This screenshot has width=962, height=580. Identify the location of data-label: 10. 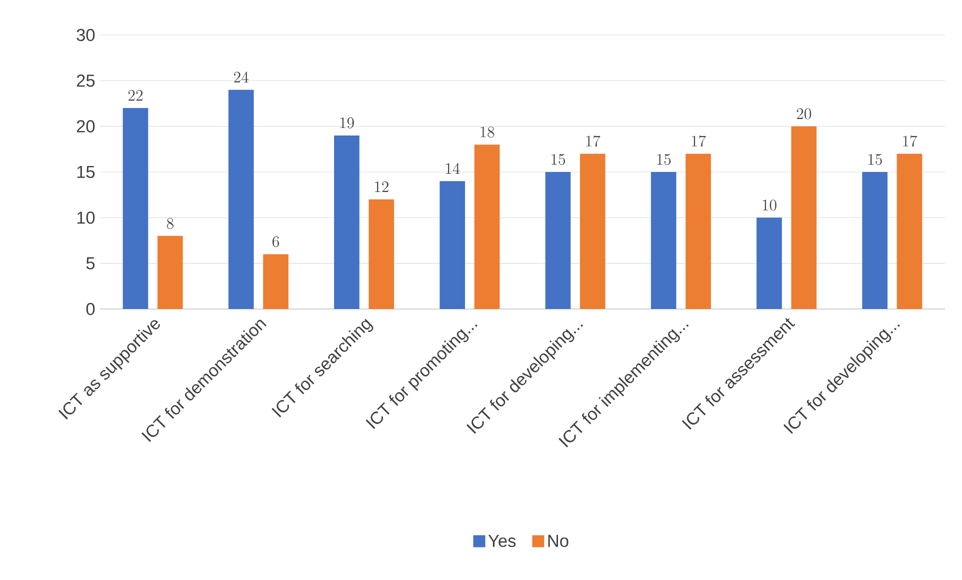
(769, 205).